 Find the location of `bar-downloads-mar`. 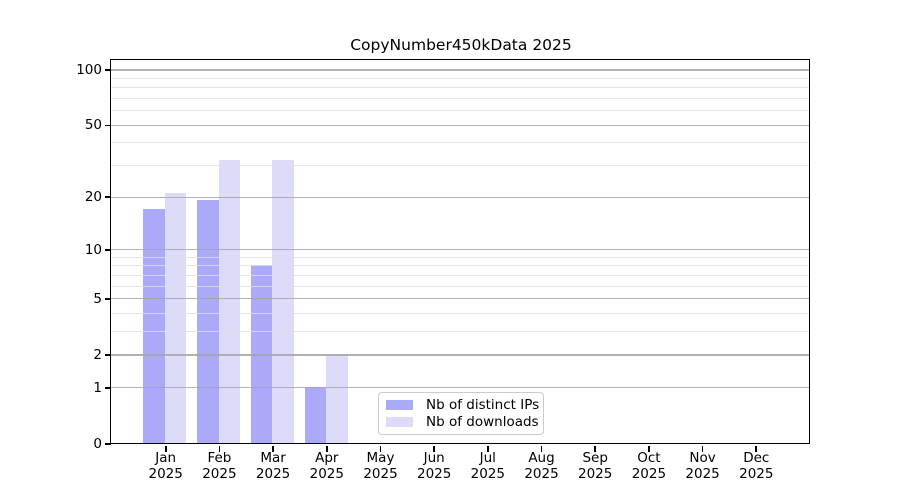

bar-downloads-mar is located at coordinates (283, 301).